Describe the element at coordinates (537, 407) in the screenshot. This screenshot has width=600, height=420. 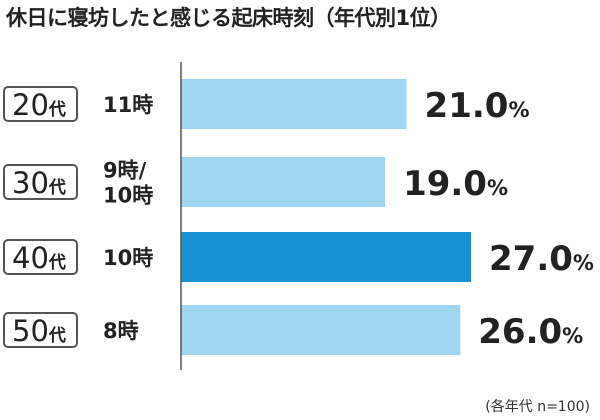
I see `sample-size-note: (各年代 n=100)` at that location.